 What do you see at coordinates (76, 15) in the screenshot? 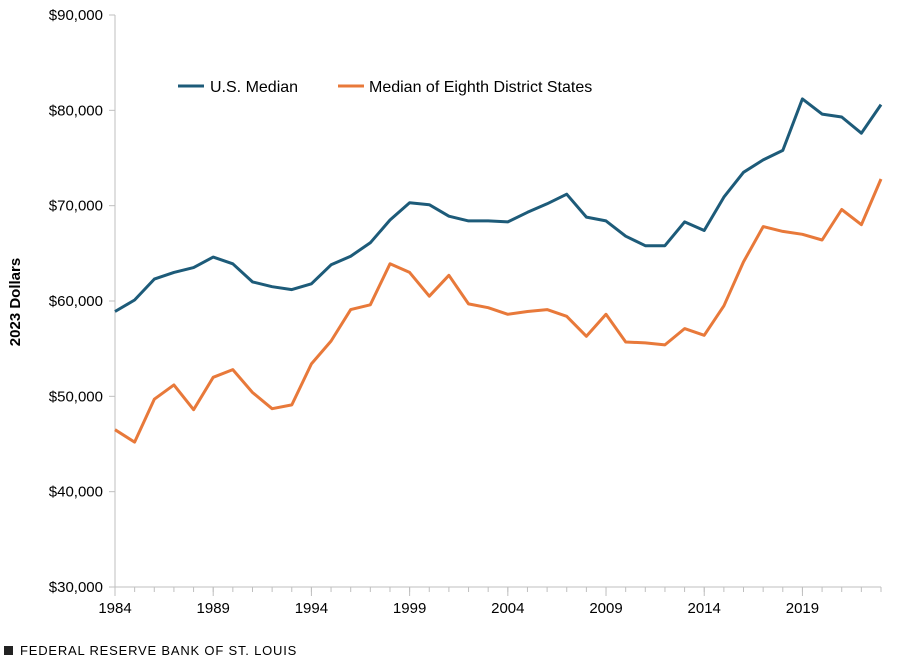
I see `y-tick-label: $90,000` at bounding box center [76, 15].